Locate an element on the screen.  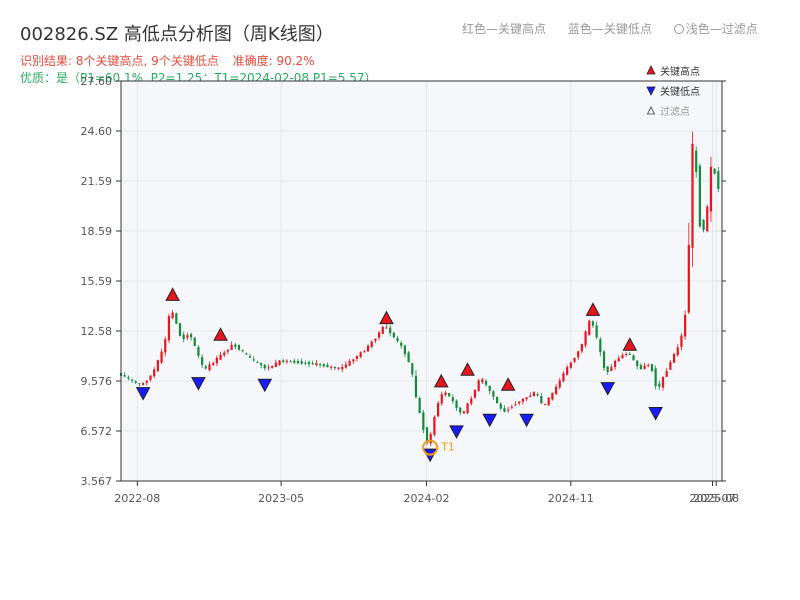
legend-label: 过滤点 is located at coordinates (675, 111).